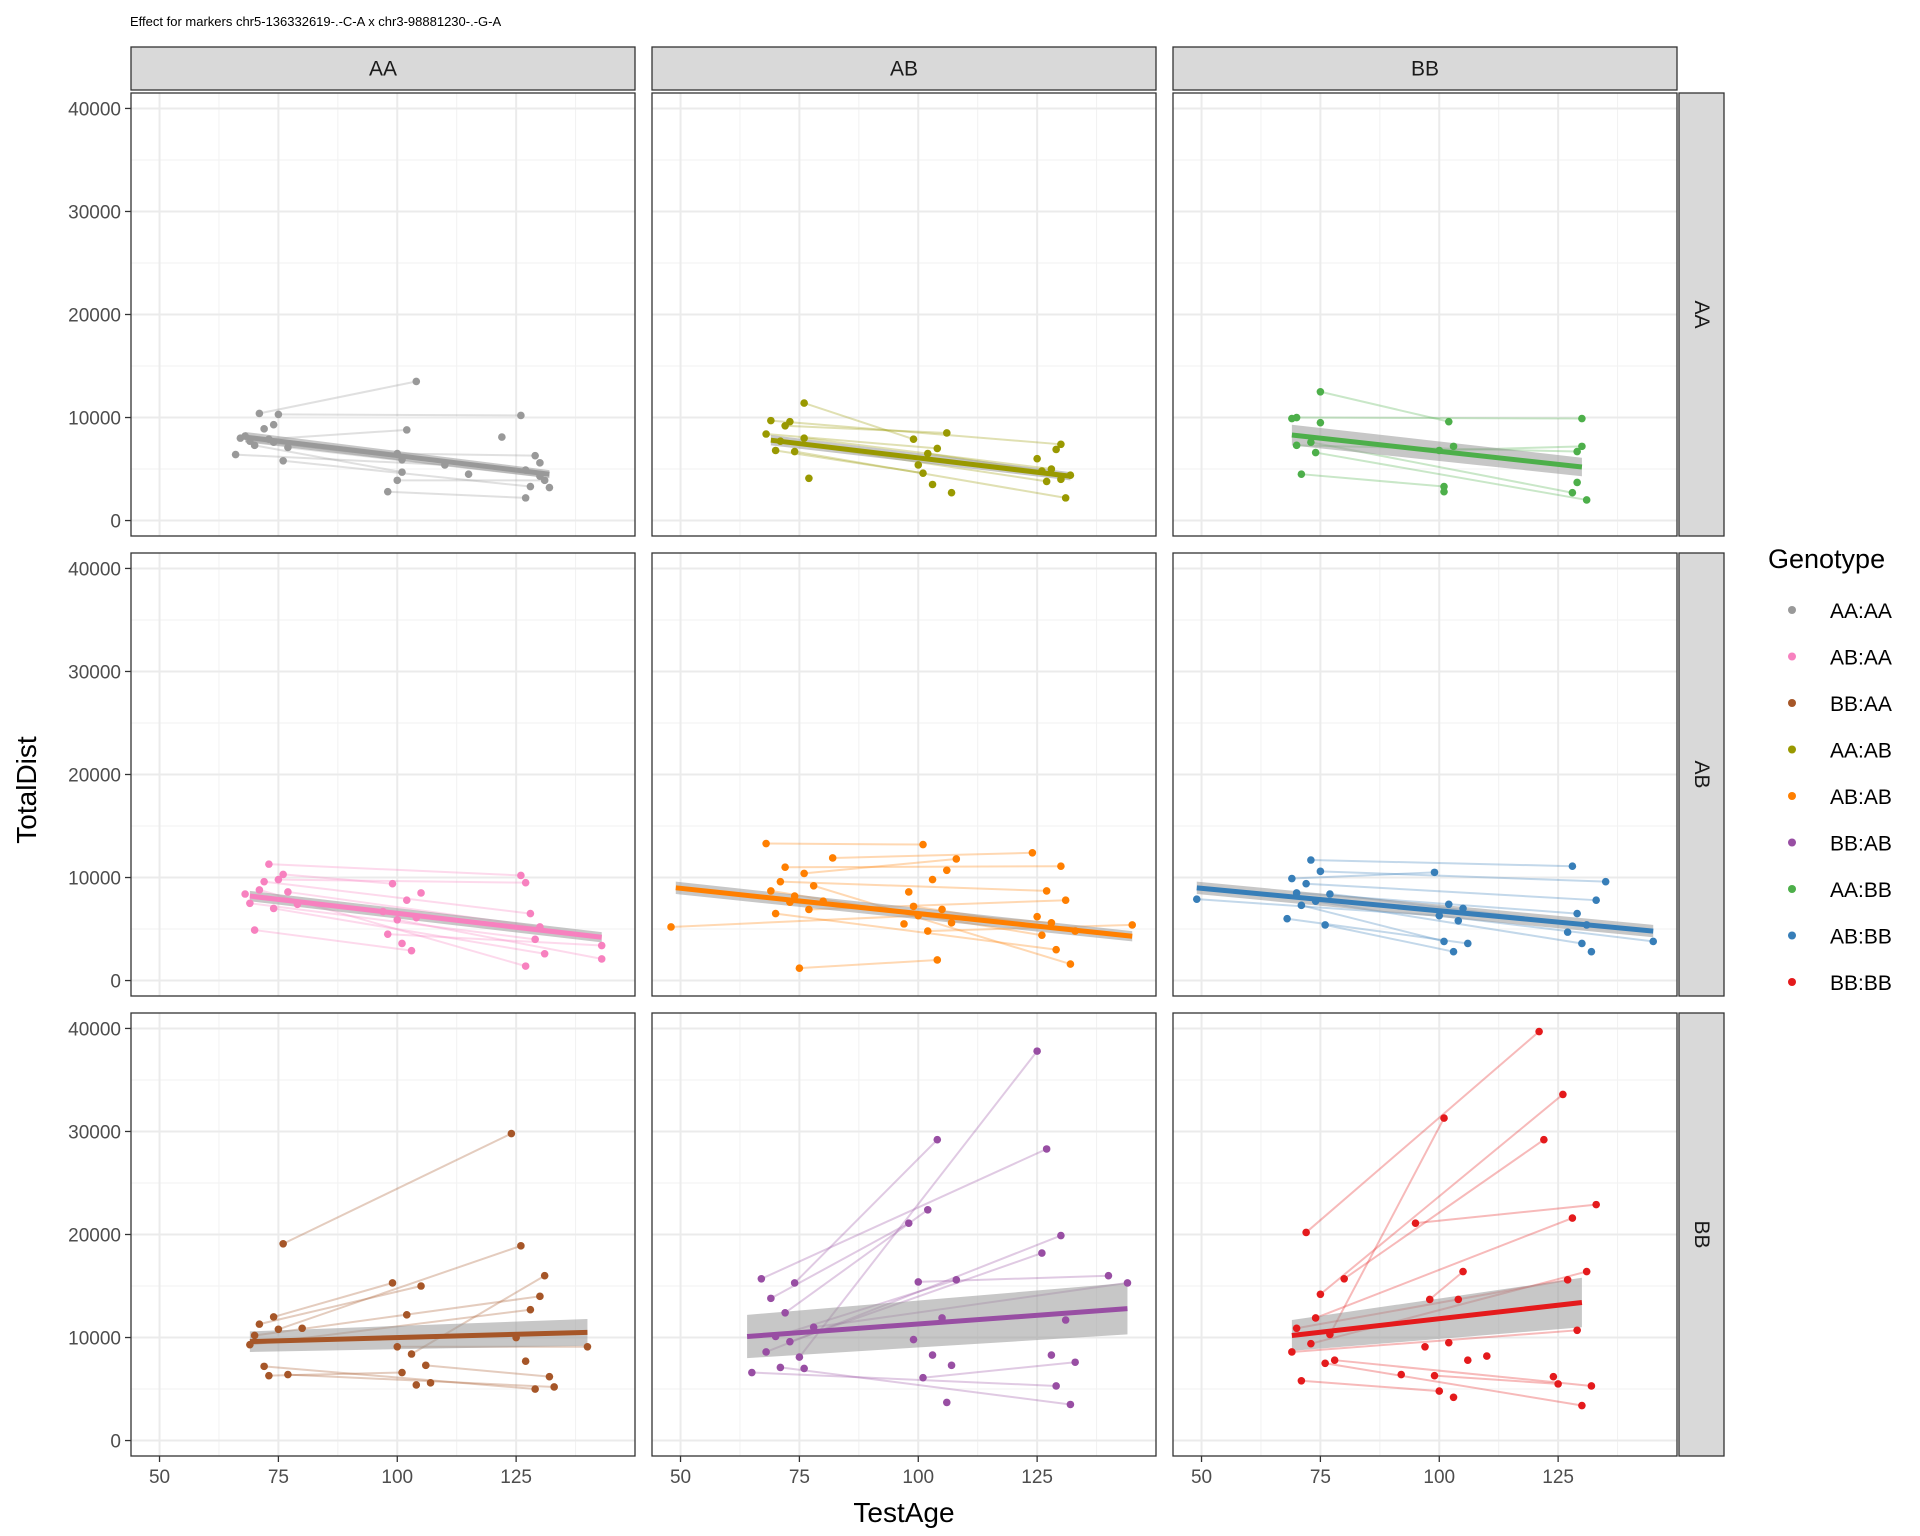 The image size is (1920, 1536). What do you see at coordinates (1201, 1477) in the screenshot?
I see `x-tick-label: 50` at bounding box center [1201, 1477].